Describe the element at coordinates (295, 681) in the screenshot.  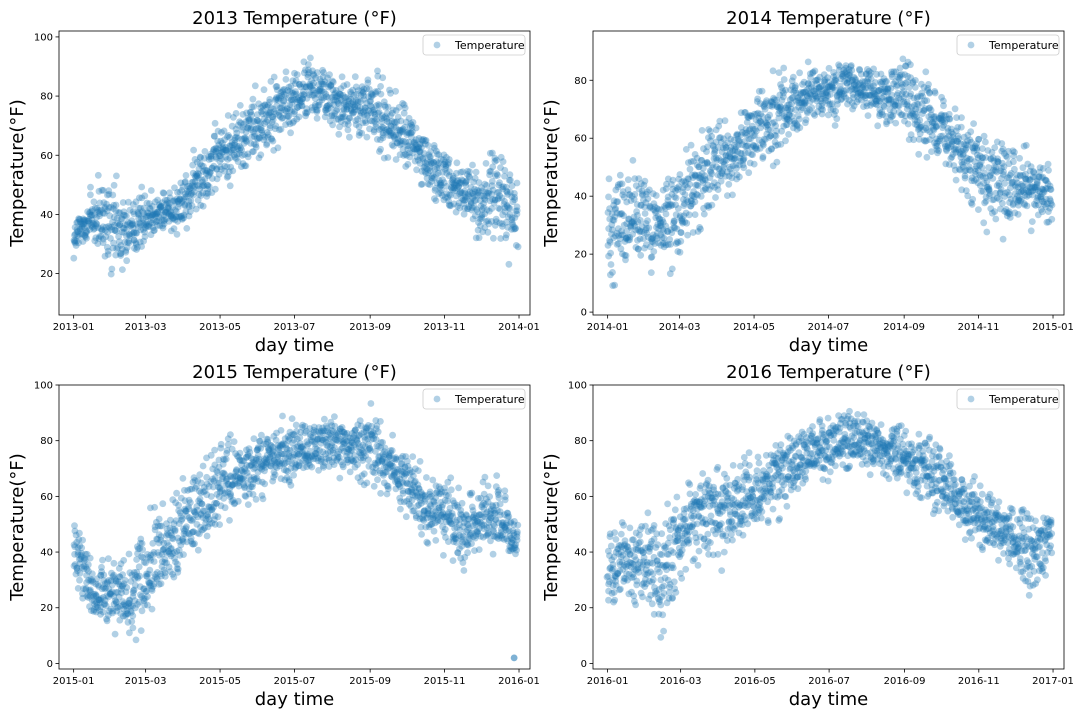
I see `x-tick-label: 2015-07` at that location.